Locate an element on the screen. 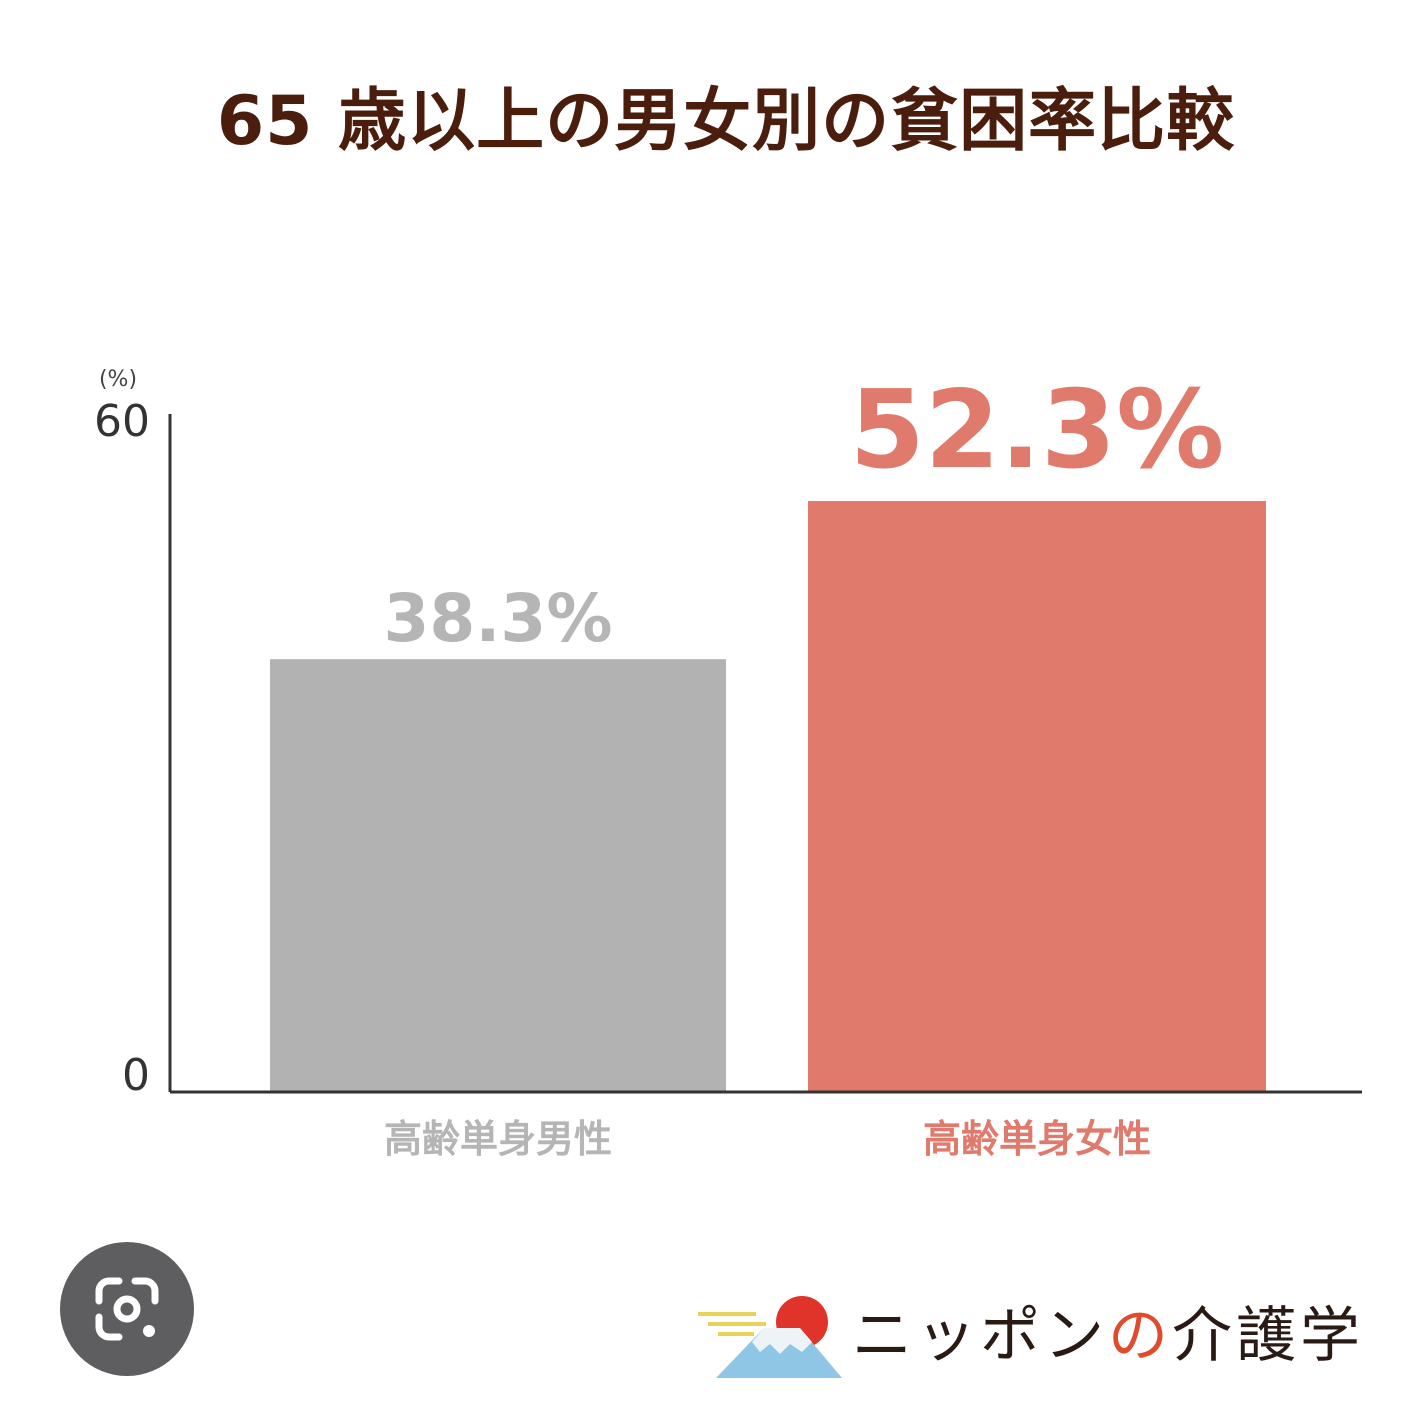 This screenshot has height=1403, width=1422. value-labels: 38.3% 52.3% is located at coordinates (804, 512).